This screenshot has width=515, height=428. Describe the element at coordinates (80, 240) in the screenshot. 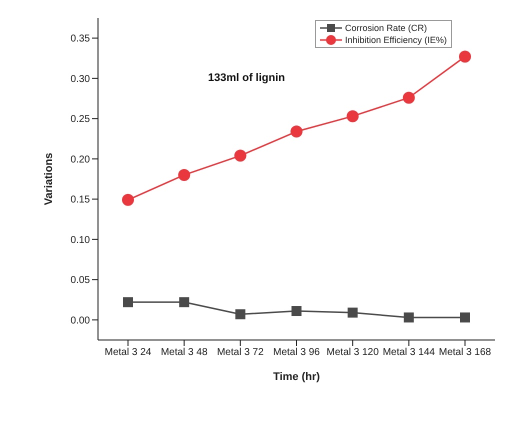

I see `y-tick-label: 0.10` at that location.